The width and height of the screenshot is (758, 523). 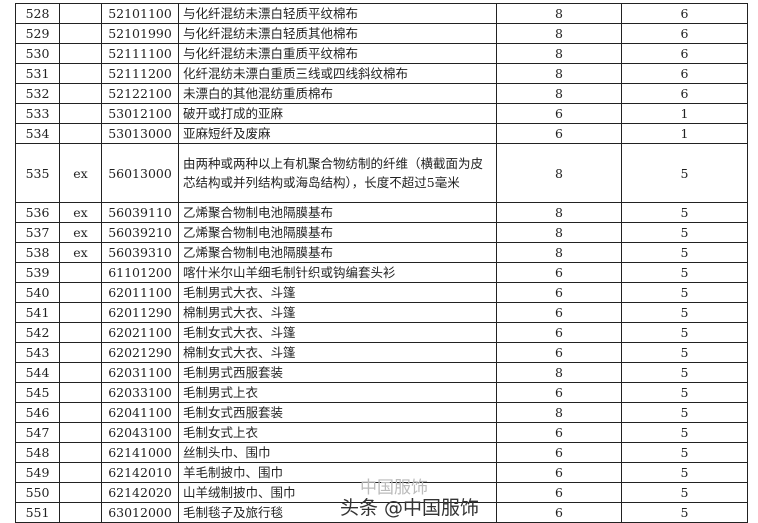 I want to click on watermark-faint: 中国服饰, so click(x=394, y=488).